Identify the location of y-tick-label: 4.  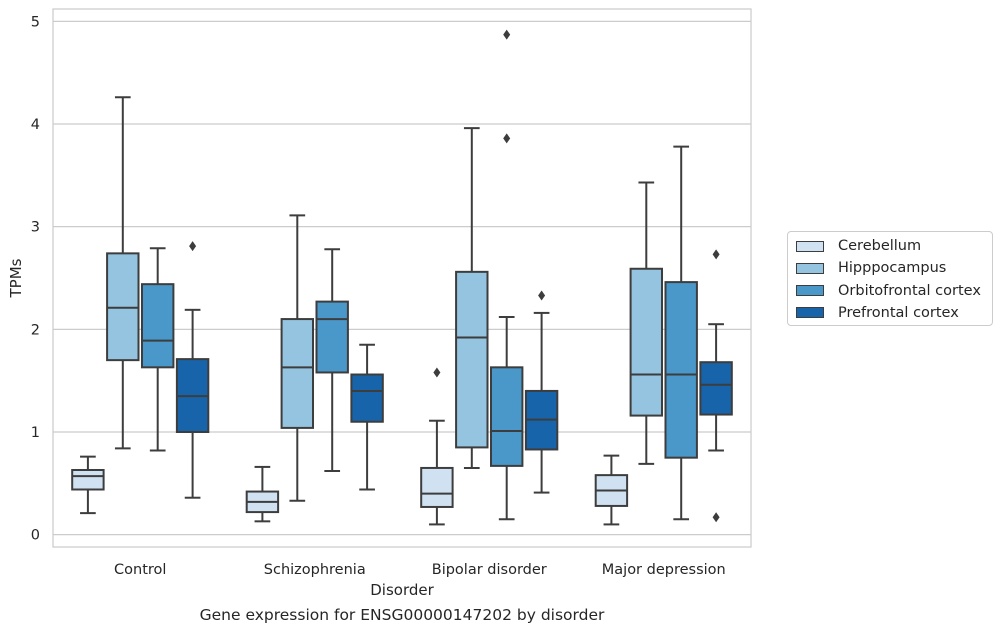
(35, 125).